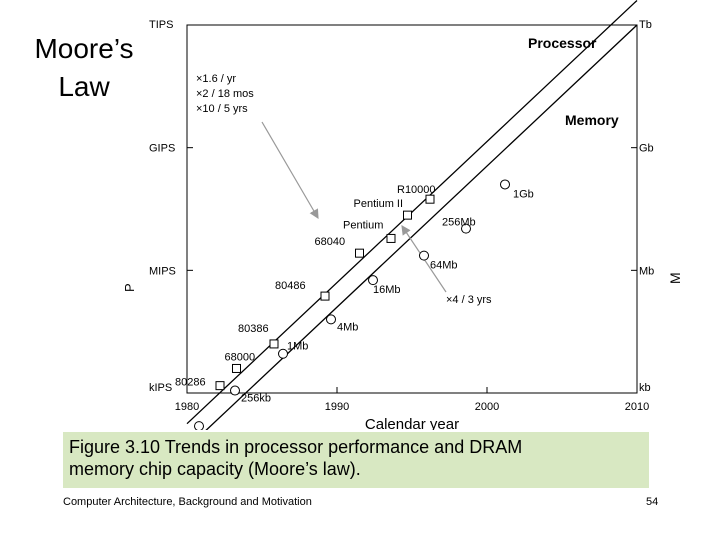 The height and width of the screenshot is (540, 720). I want to click on memory-point-label: 64kb, so click(215, 429).